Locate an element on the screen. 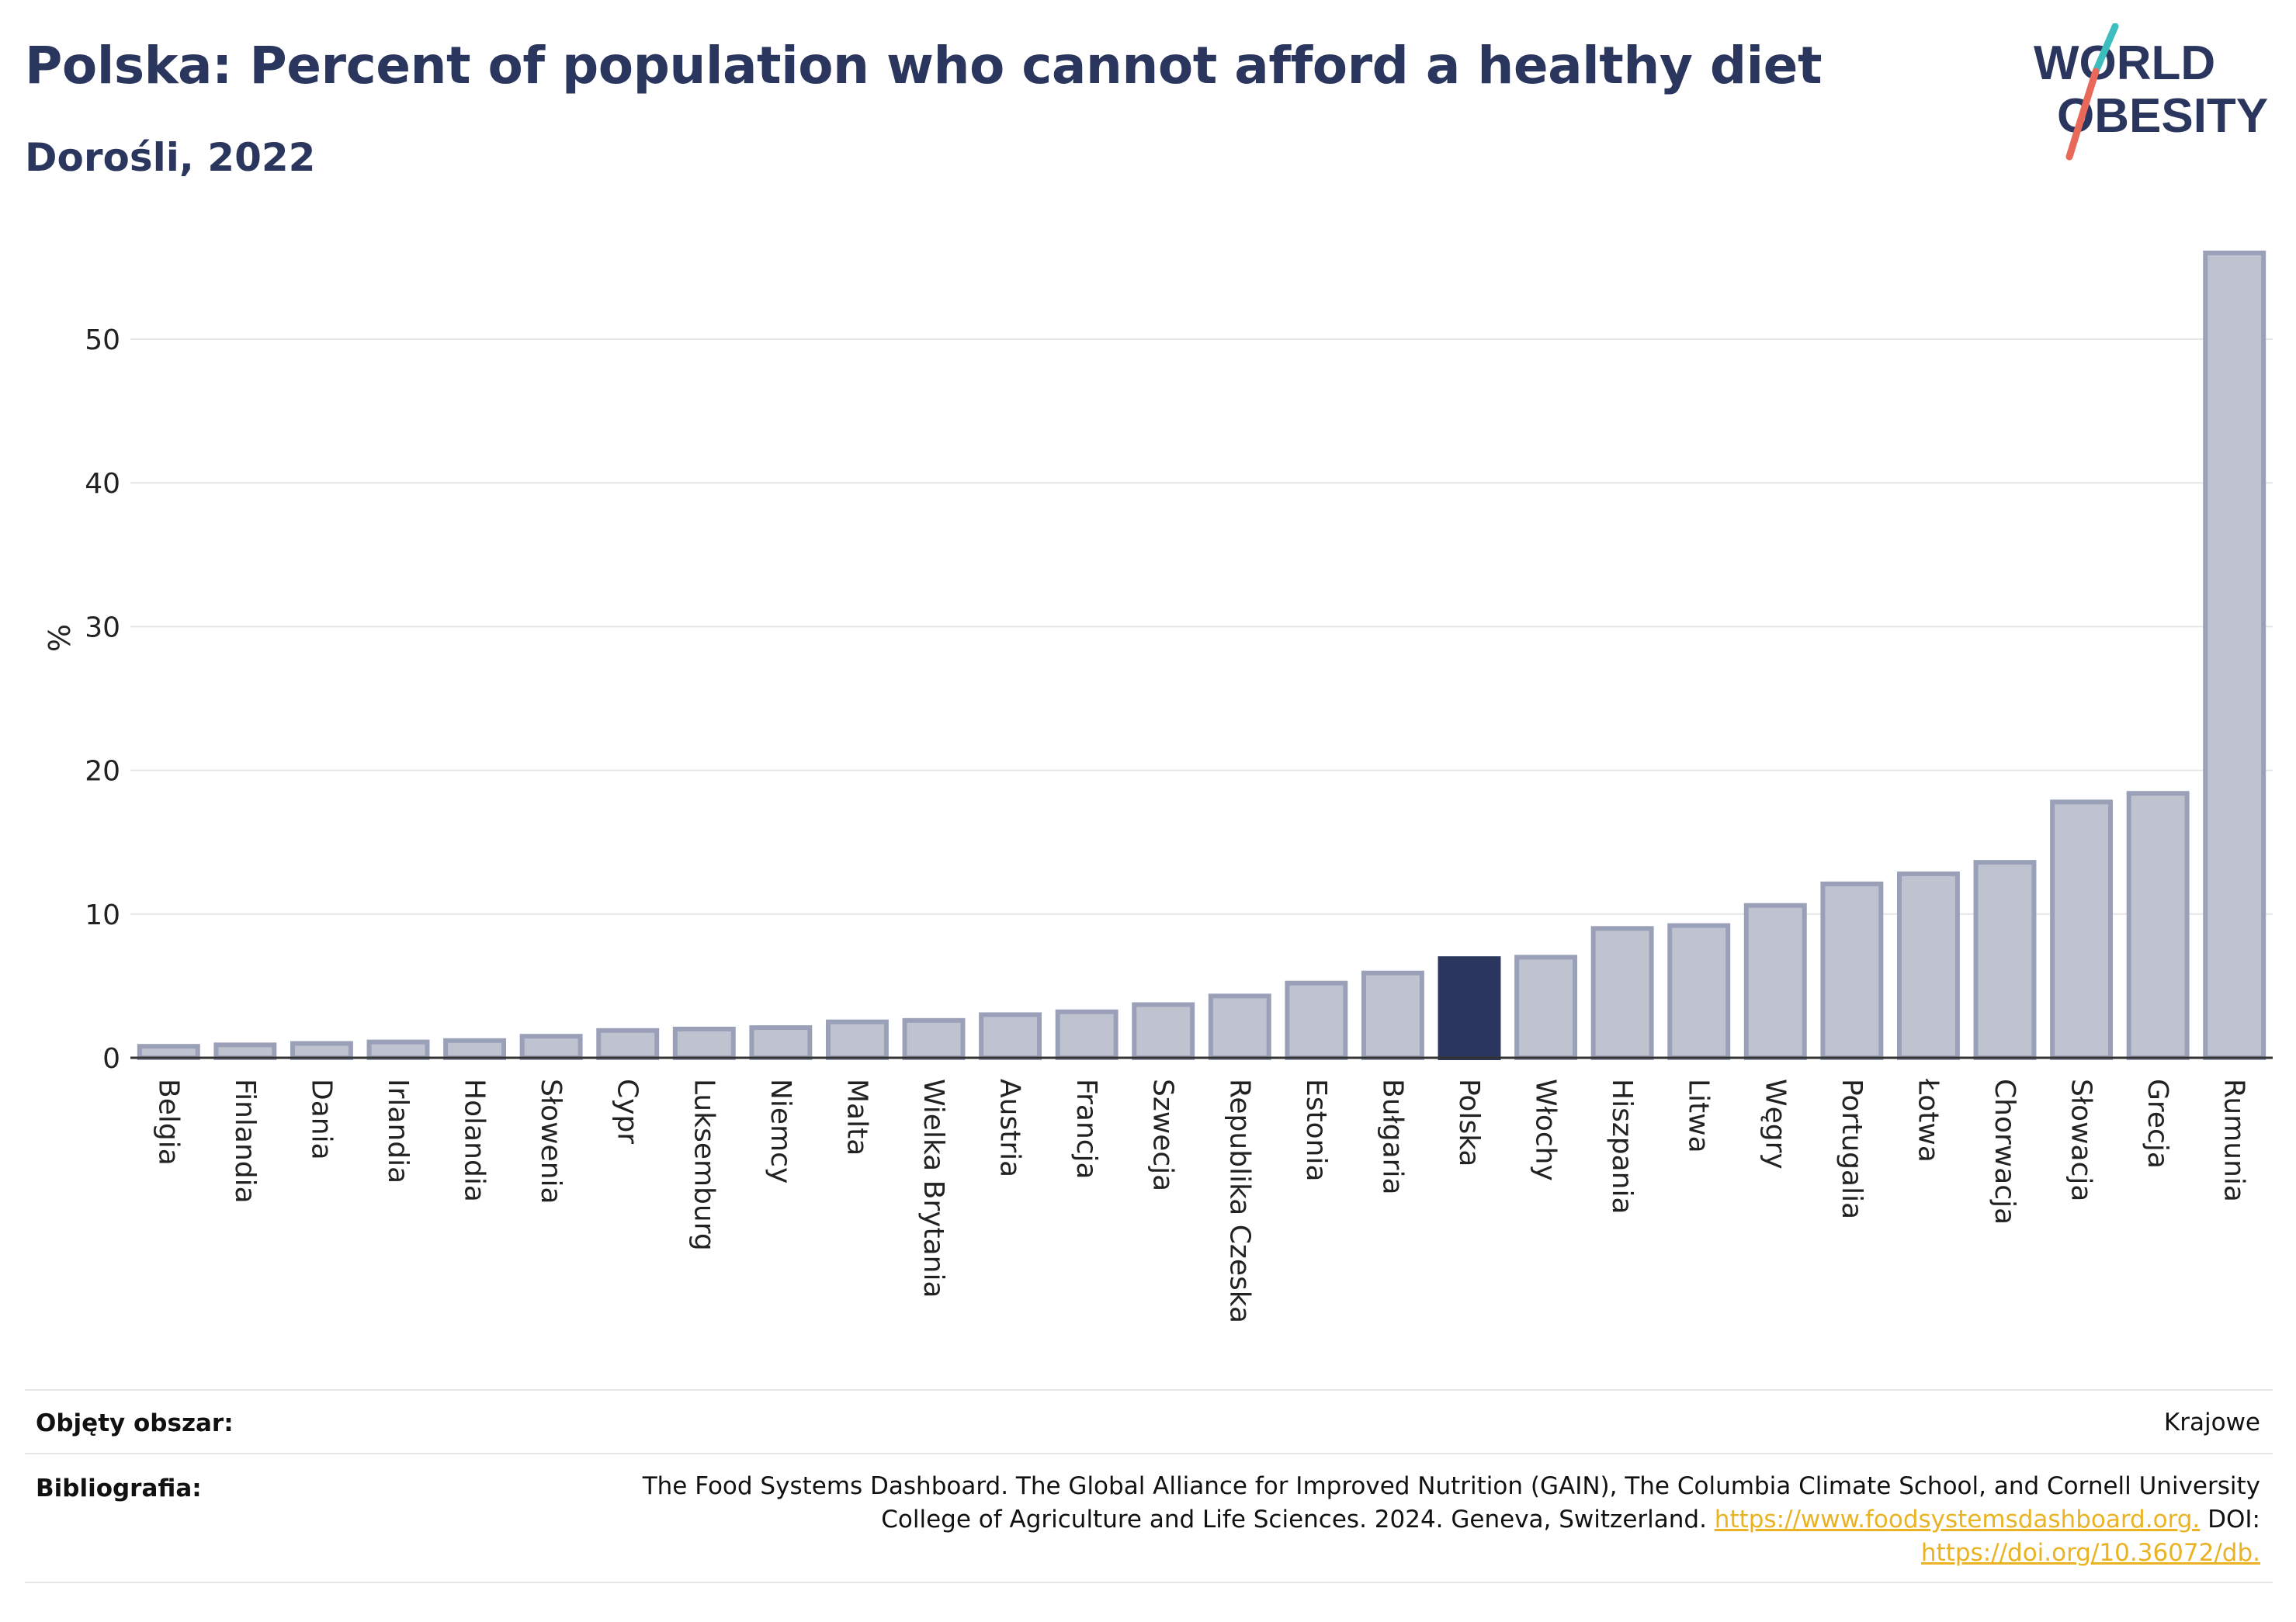 The width and height of the screenshot is (2296, 1622). footer-divider-bottom is located at coordinates (1149, 1582).